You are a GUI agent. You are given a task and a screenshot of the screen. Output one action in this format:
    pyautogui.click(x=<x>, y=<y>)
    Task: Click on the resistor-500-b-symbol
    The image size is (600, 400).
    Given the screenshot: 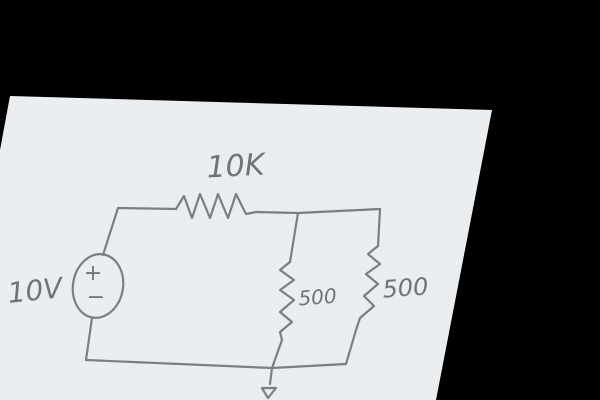 What is the action you would take?
    pyautogui.click(x=368, y=288)
    